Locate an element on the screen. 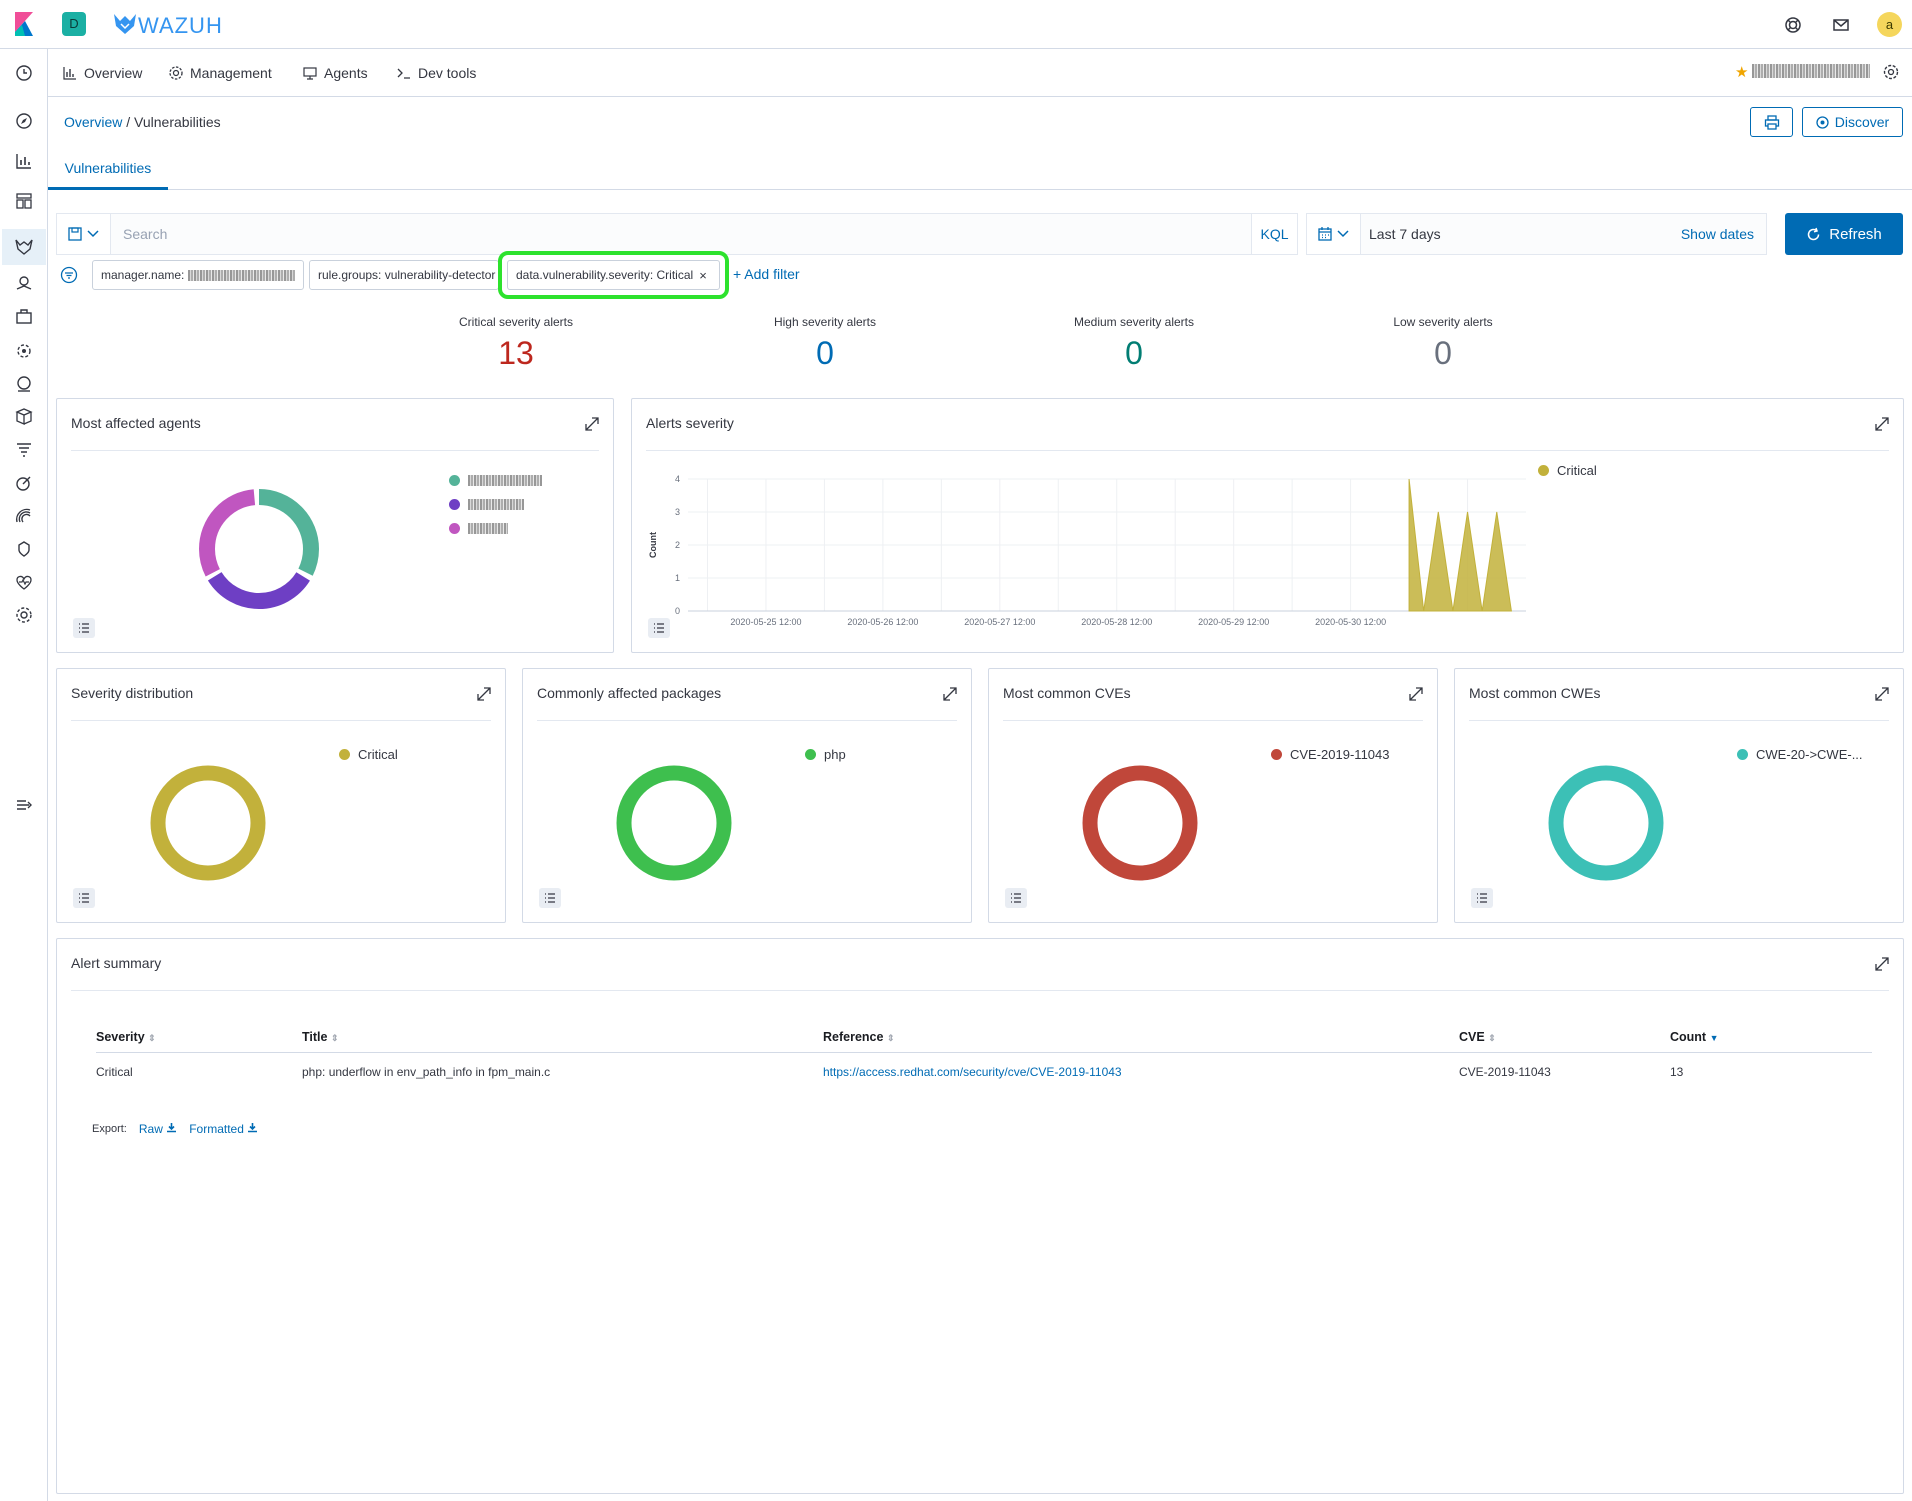  legend-item-php: php is located at coordinates (825, 754).